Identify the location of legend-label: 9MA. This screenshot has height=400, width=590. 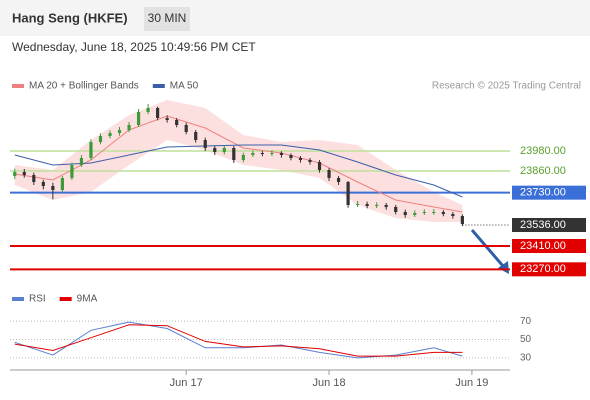
(87, 299).